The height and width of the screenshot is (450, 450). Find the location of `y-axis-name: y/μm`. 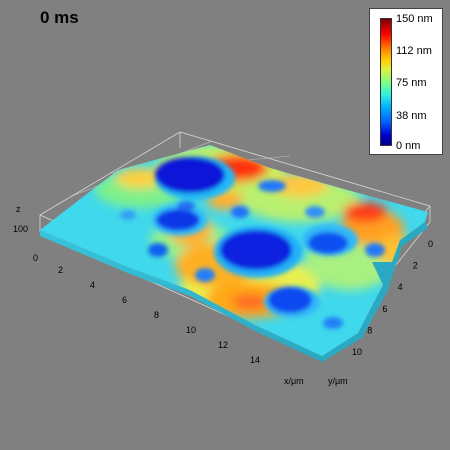

y-axis-name: y/μm is located at coordinates (338, 381).